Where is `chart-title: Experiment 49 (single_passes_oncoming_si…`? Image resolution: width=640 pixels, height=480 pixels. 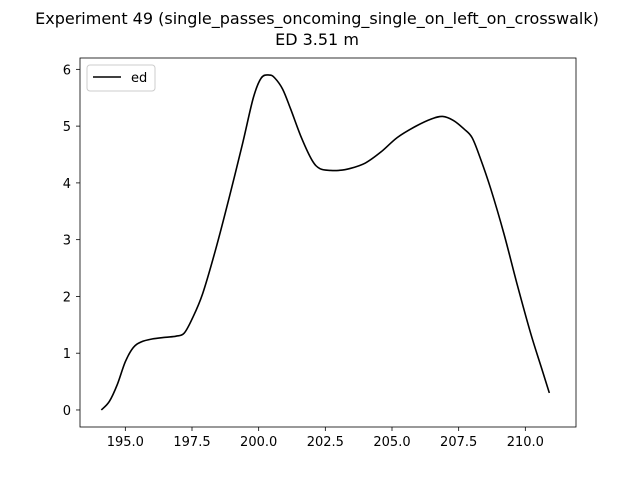
chart-title: Experiment 49 (single_passes_oncoming_si… is located at coordinates (317, 19).